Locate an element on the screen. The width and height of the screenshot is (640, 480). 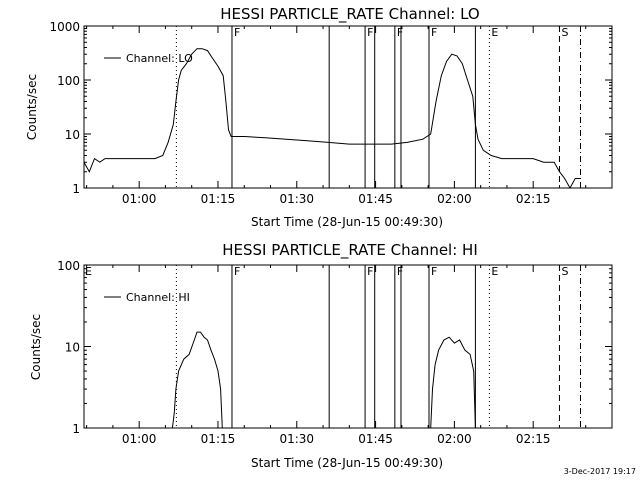
footer-date: 3-Dec-2017 19:17 is located at coordinates (600, 471).